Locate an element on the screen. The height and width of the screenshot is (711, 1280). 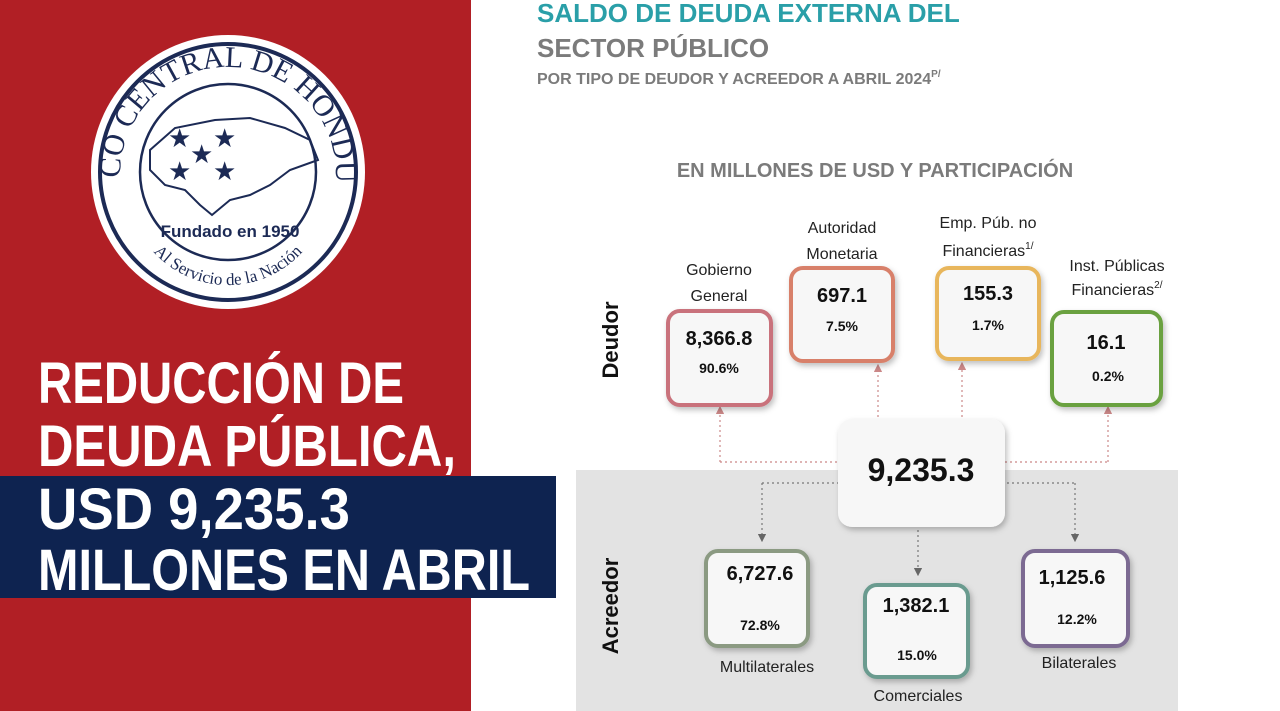
units: EN MILLONES DE USD Y PARTICIPACIÓN is located at coordinates (875, 170).